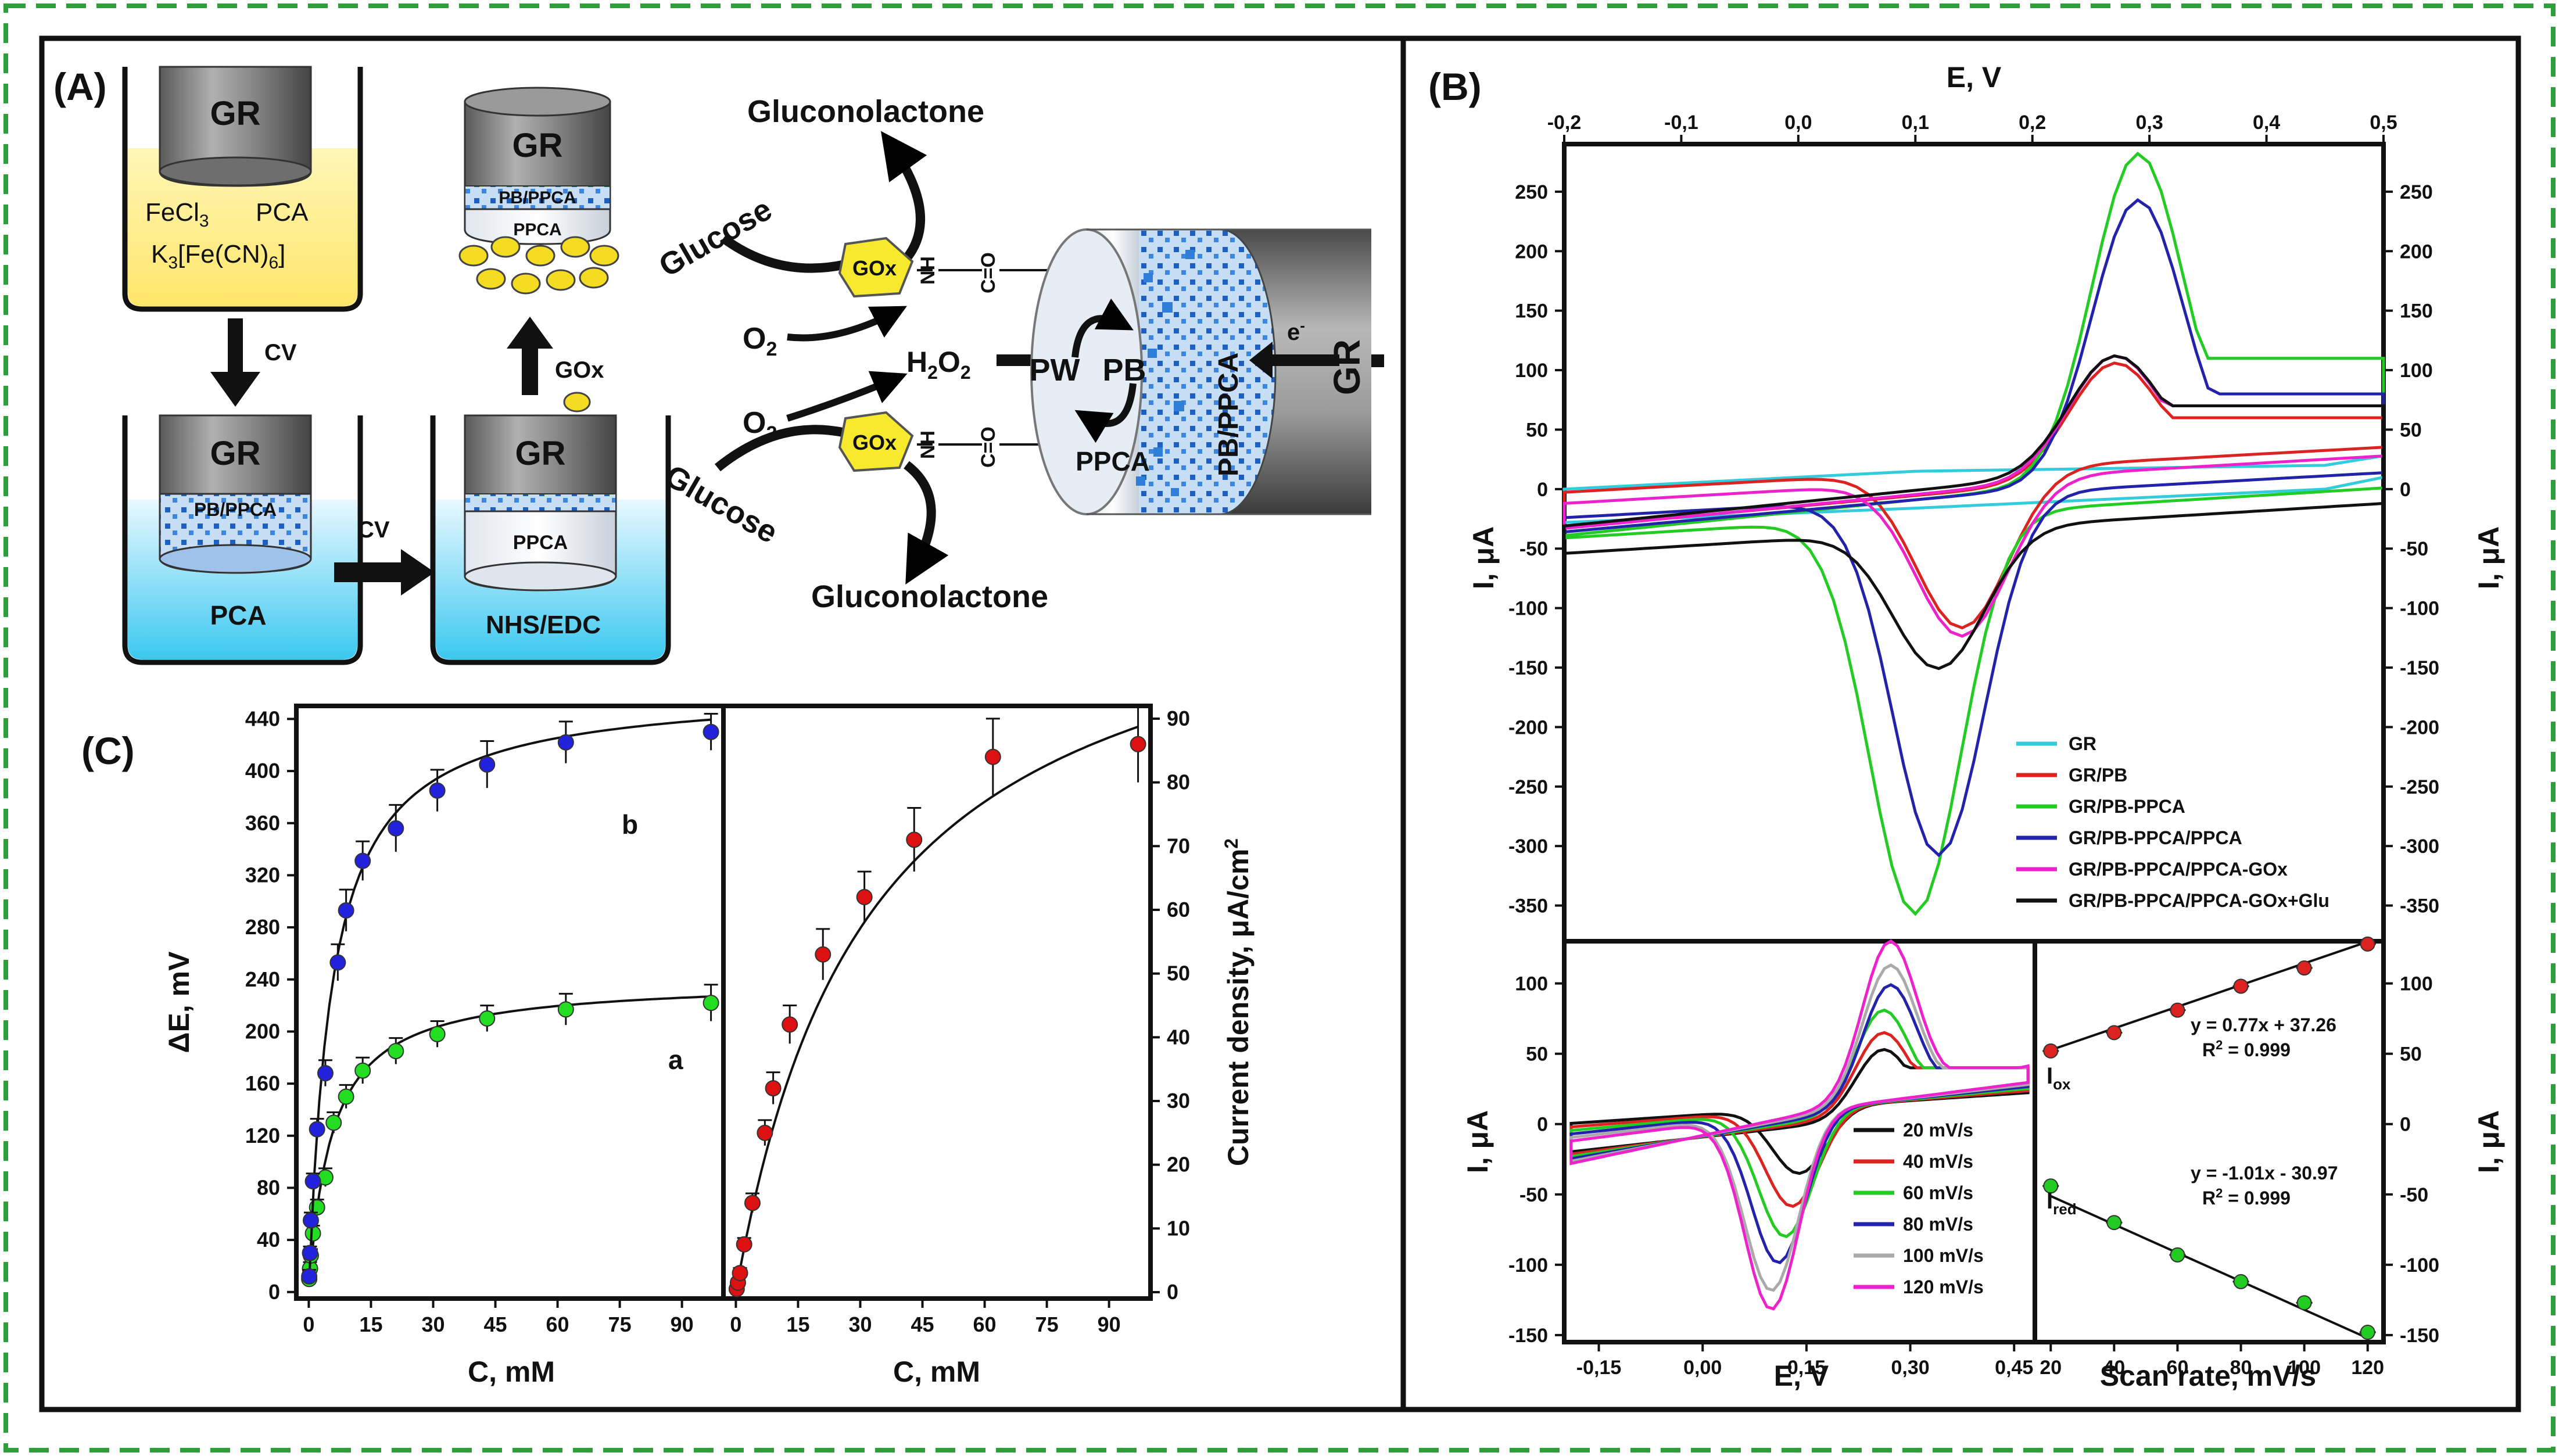  Describe the element at coordinates (988, 447) in the screenshot. I see `co-label-bottom: C=O` at that location.